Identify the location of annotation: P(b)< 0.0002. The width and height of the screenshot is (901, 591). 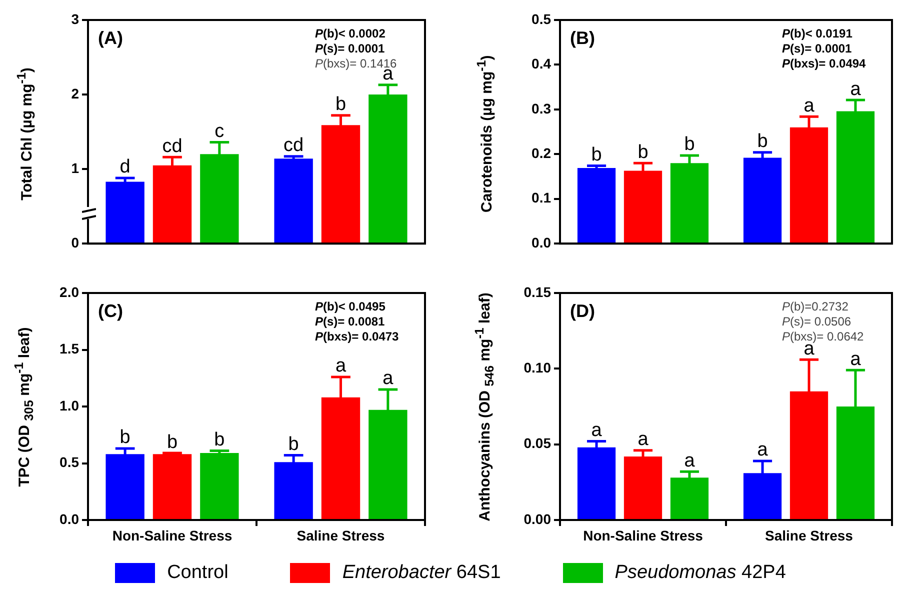
(350, 33).